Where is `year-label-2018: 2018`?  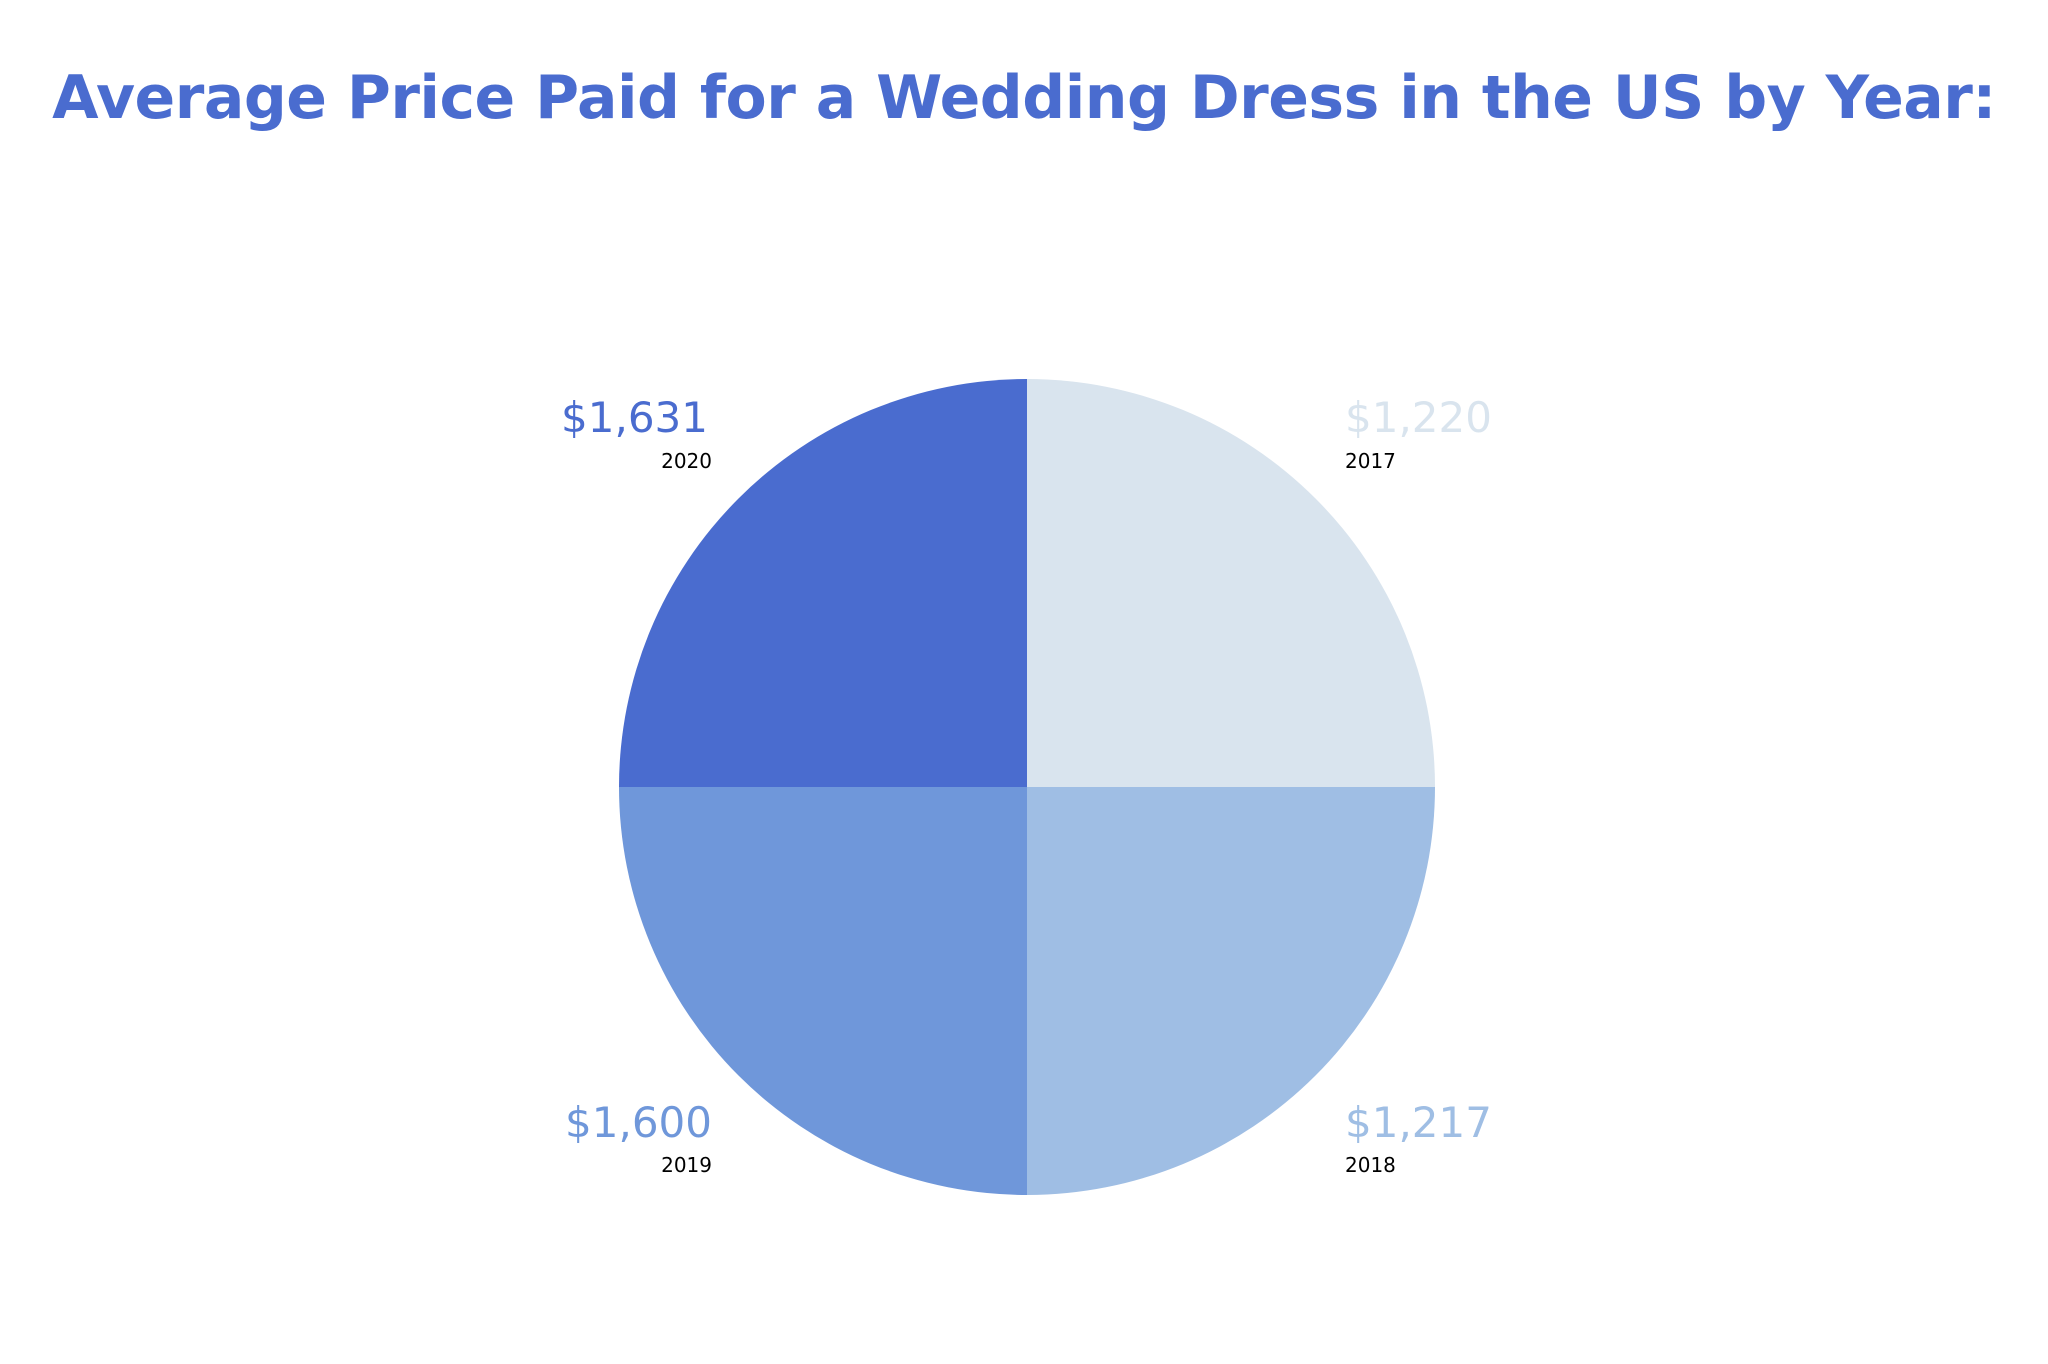
year-label-2018: 2018 is located at coordinates (1370, 1165).